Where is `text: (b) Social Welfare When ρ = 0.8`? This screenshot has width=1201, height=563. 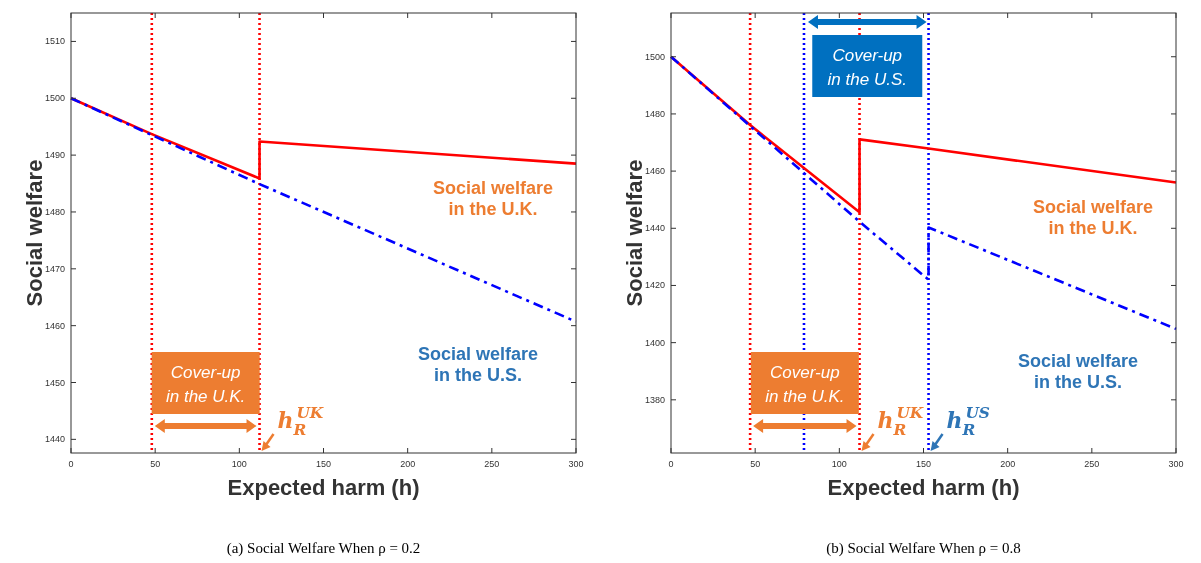 text: (b) Social Welfare When ρ = 0.8 is located at coordinates (923, 548).